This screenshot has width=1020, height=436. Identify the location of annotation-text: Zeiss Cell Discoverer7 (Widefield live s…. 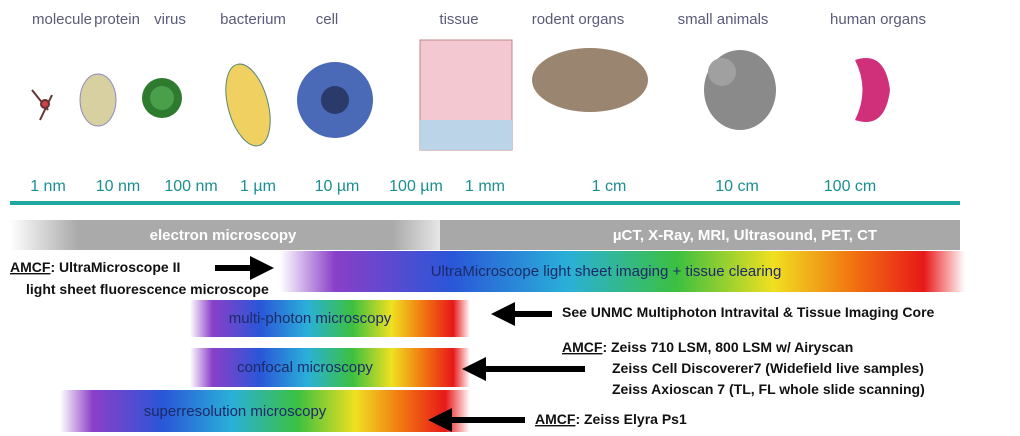
(768, 368).